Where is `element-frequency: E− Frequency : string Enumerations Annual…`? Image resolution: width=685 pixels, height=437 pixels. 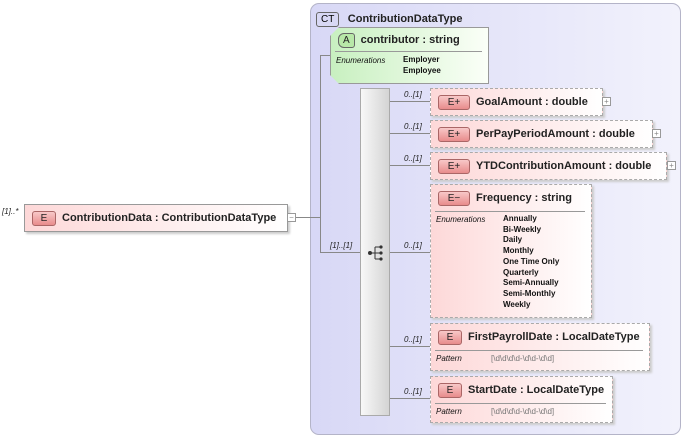 element-frequency: E− Frequency : string Enumerations Annual… is located at coordinates (511, 251).